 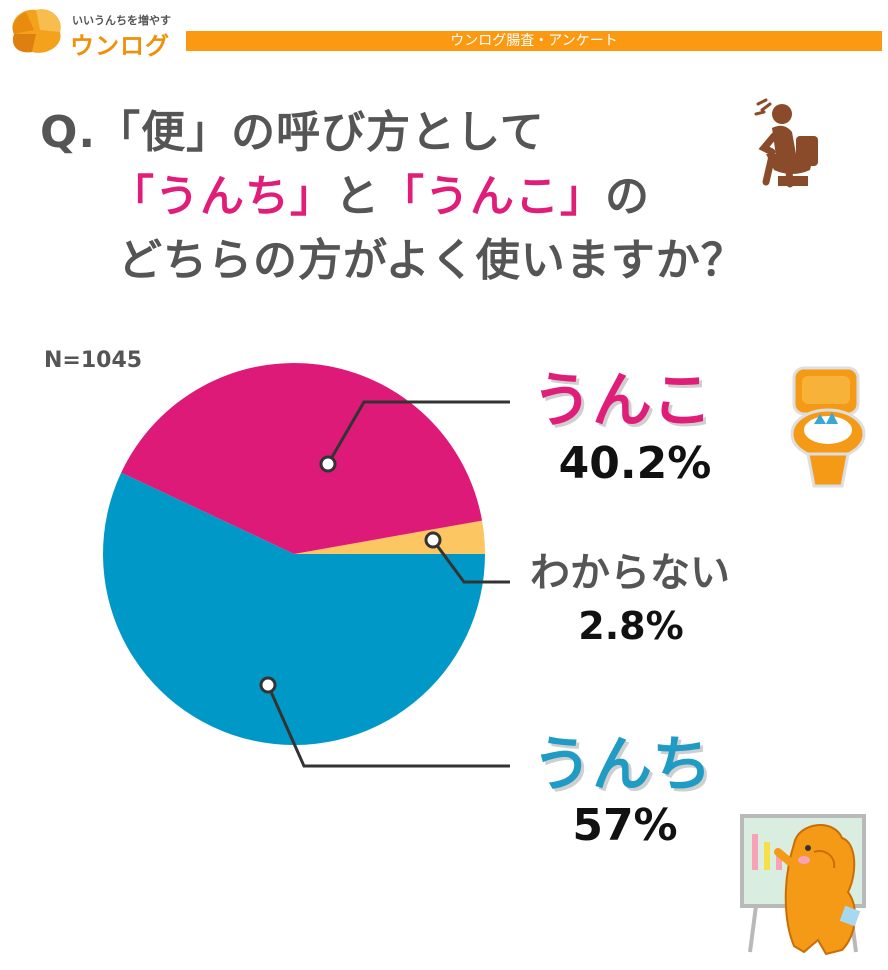 What do you see at coordinates (121, 20) in the screenshot?
I see `logo-tagline: いいうんちを増やす` at bounding box center [121, 20].